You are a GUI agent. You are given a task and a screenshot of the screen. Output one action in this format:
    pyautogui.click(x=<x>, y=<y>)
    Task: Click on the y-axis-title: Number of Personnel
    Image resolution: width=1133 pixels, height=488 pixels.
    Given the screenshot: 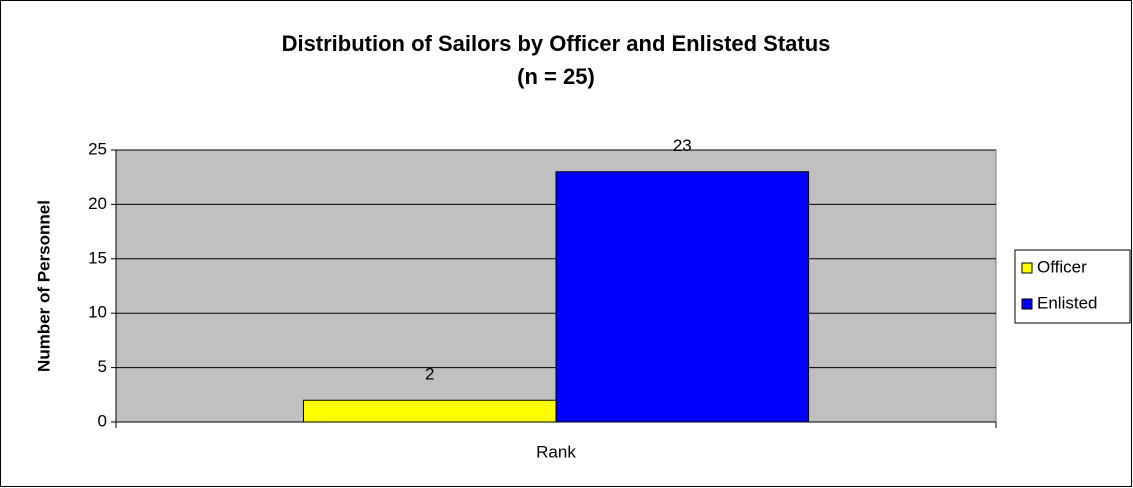 What is the action you would take?
    pyautogui.click(x=43, y=286)
    